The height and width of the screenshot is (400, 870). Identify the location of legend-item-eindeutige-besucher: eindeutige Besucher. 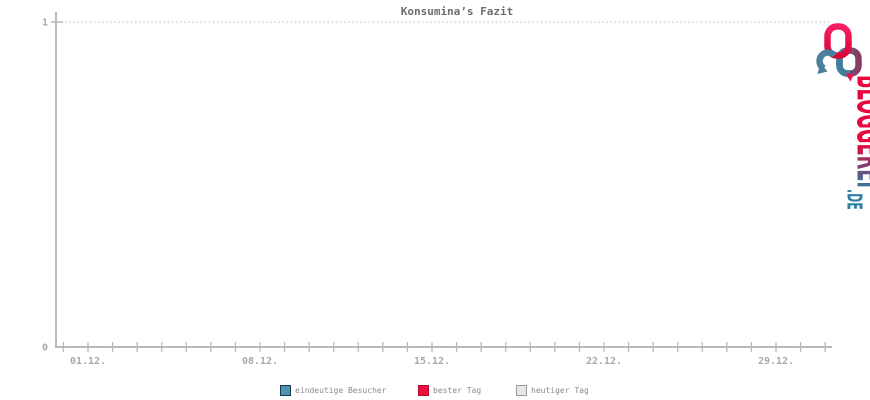
(333, 390).